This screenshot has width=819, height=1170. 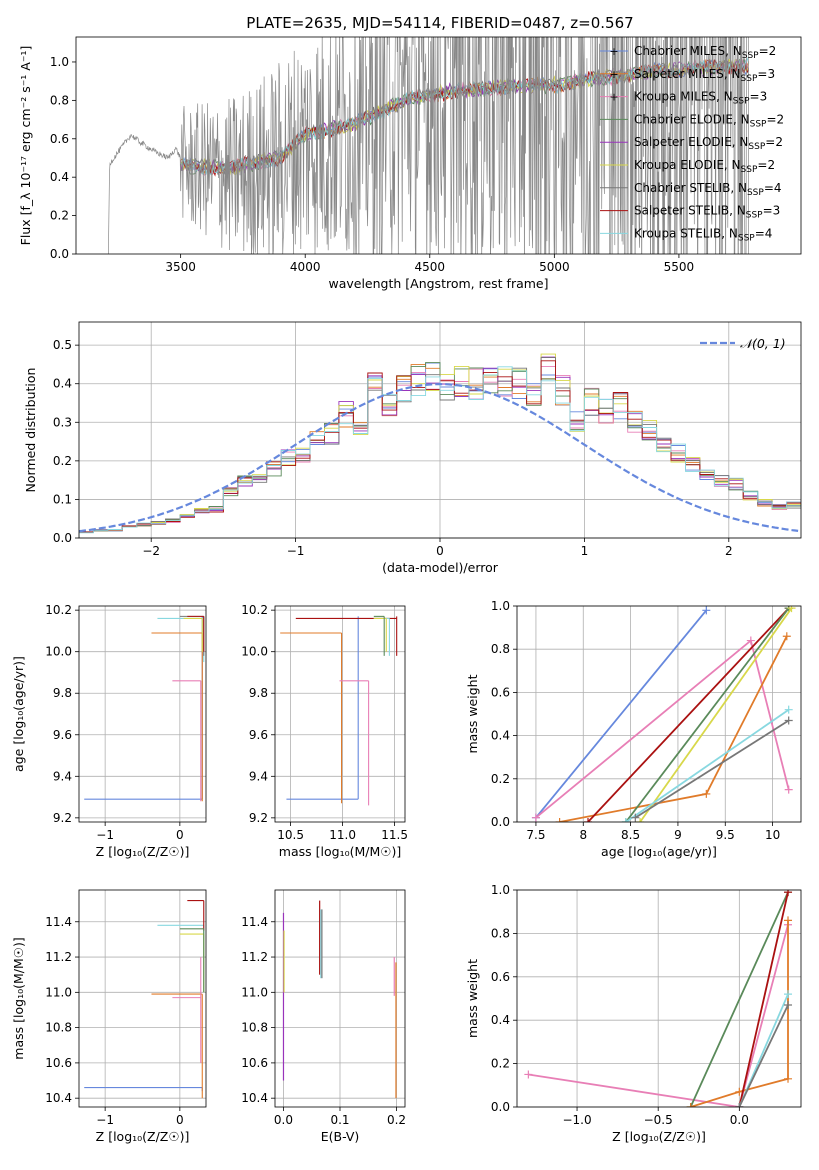 I want to click on weight-line-chabrier_elodie, so click(x=707, y=714).